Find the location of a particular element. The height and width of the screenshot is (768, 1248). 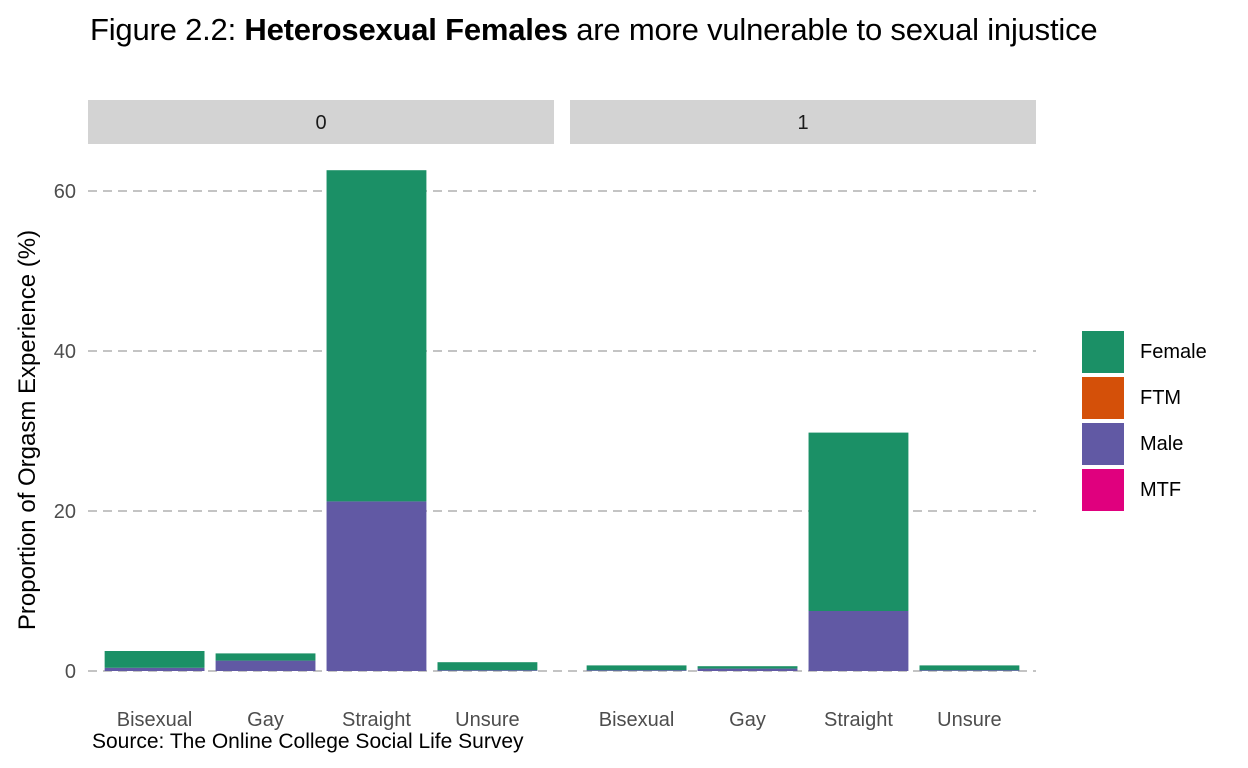

bar-1-bisexual-male is located at coordinates (636, 670).